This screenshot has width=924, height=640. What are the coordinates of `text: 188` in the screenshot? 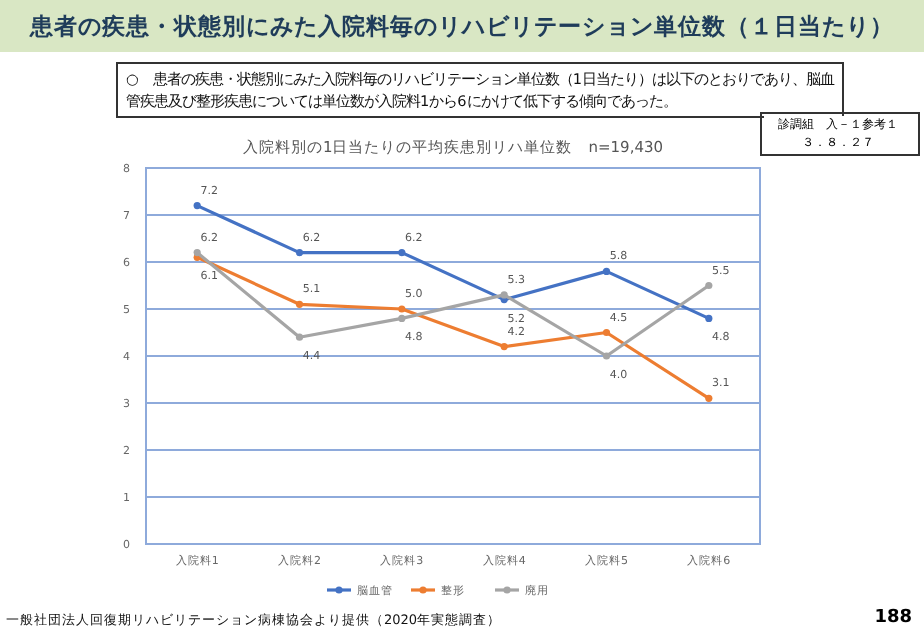 It's located at (893, 618).